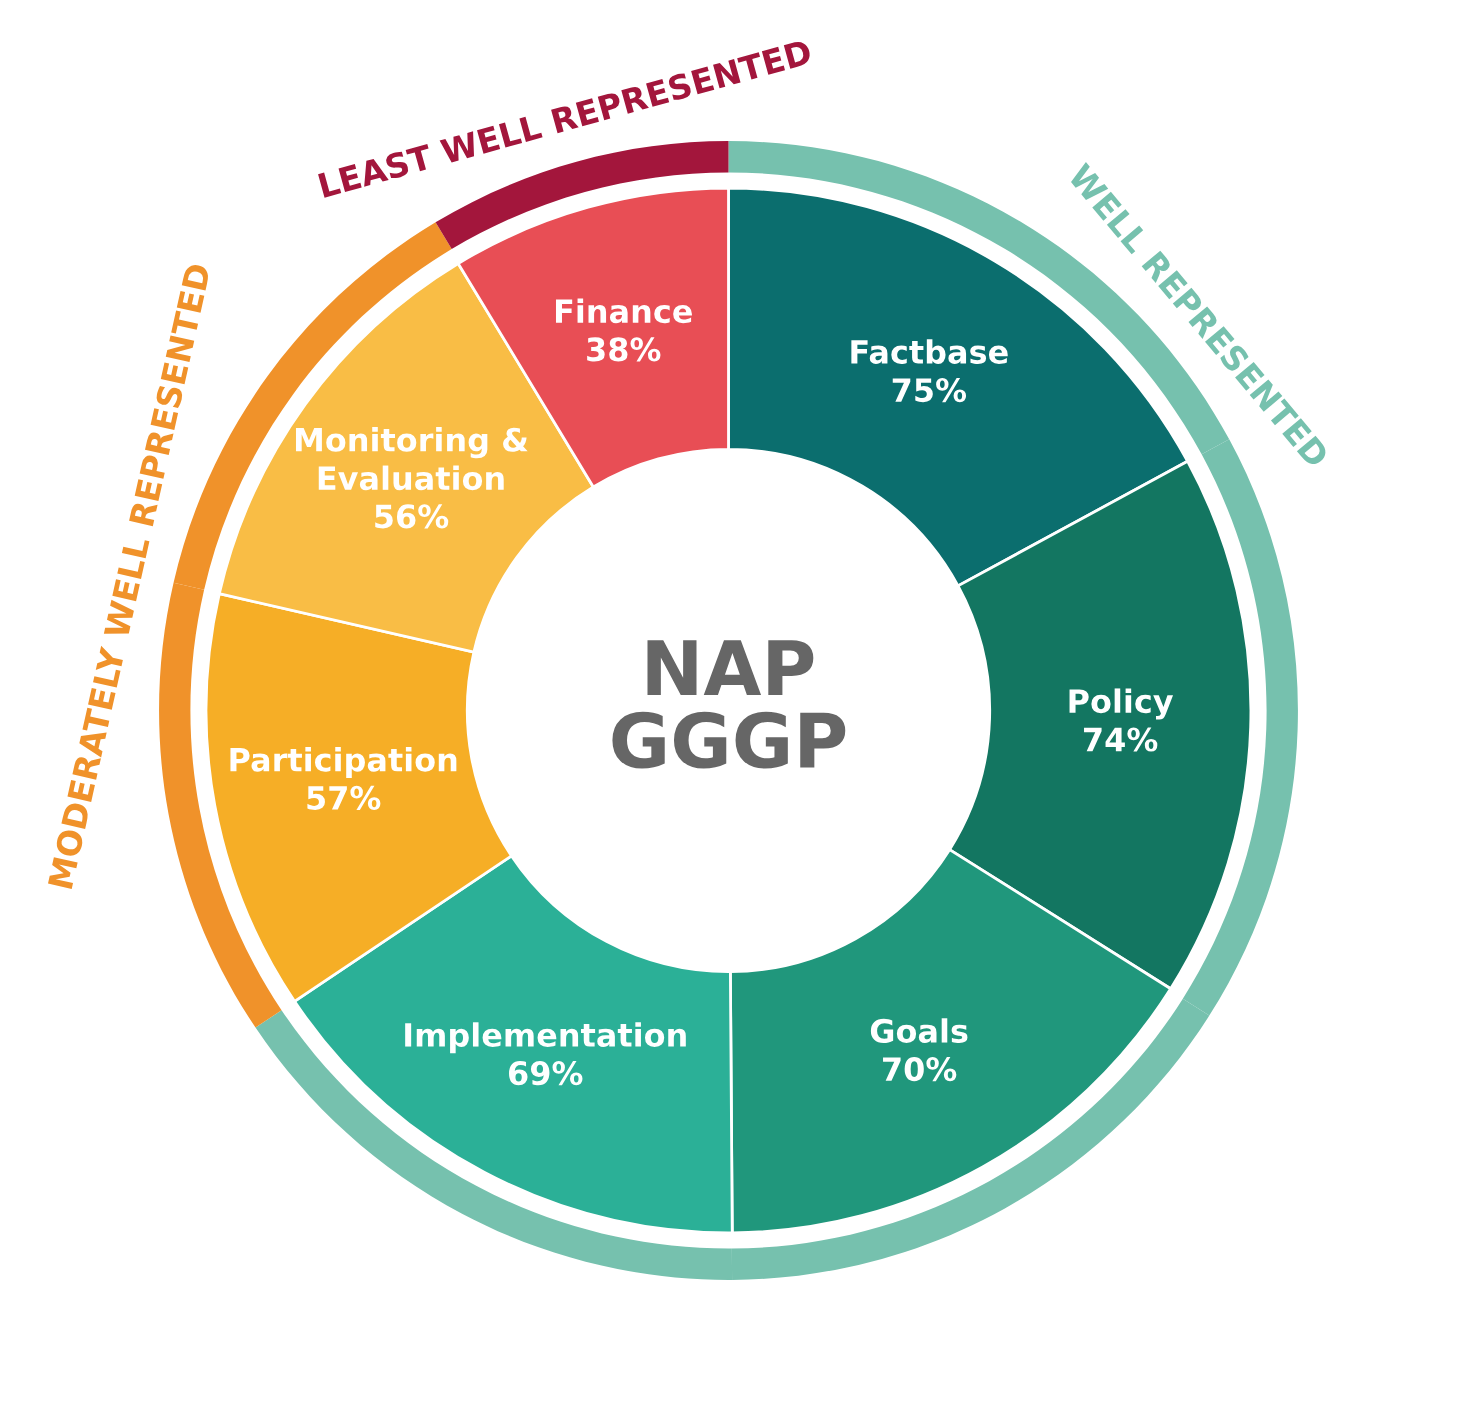 This screenshot has height=1421, width=1457. Describe the element at coordinates (929, 390) in the screenshot. I see `data-label: 75%` at that location.